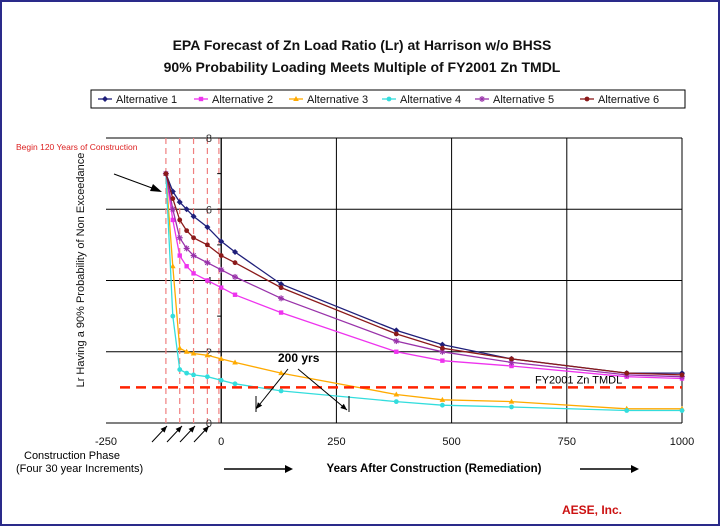 The image size is (720, 529). I want to click on legend-item: Alternative 3, so click(337, 100).